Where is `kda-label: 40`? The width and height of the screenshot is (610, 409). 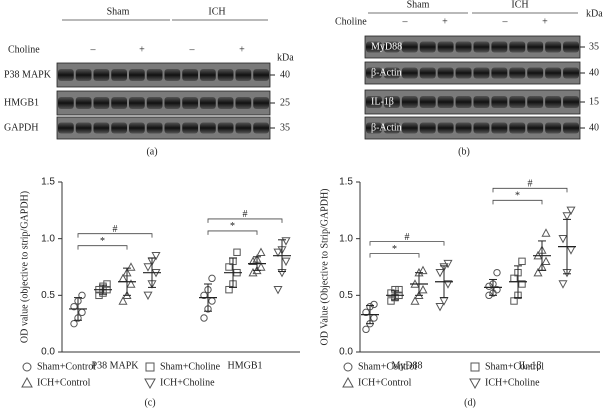
kda-label: 40 is located at coordinates (285, 74).